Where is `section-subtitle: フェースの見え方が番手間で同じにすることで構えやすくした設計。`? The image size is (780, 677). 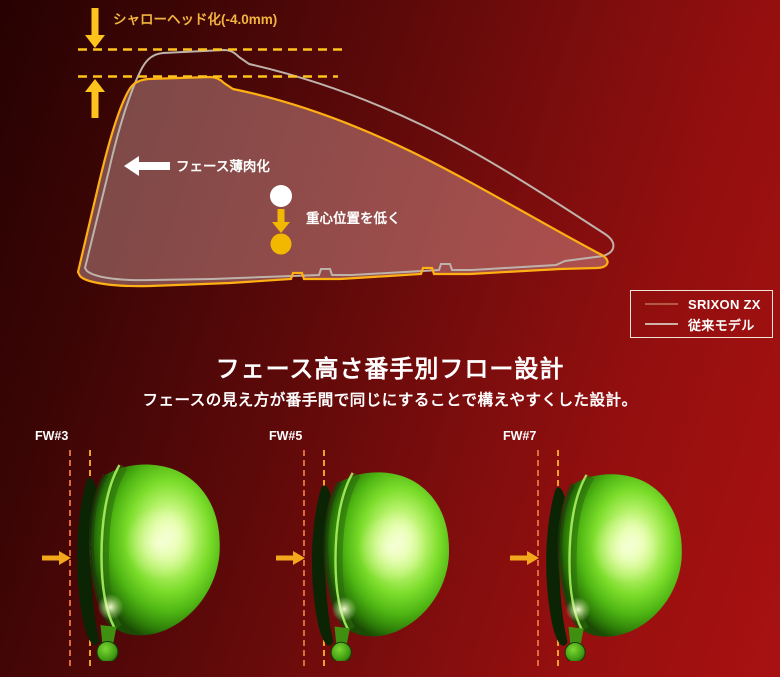
section-subtitle: フェースの見え方が番手間で同じにすることで構えやすくした設計。 is located at coordinates (390, 400).